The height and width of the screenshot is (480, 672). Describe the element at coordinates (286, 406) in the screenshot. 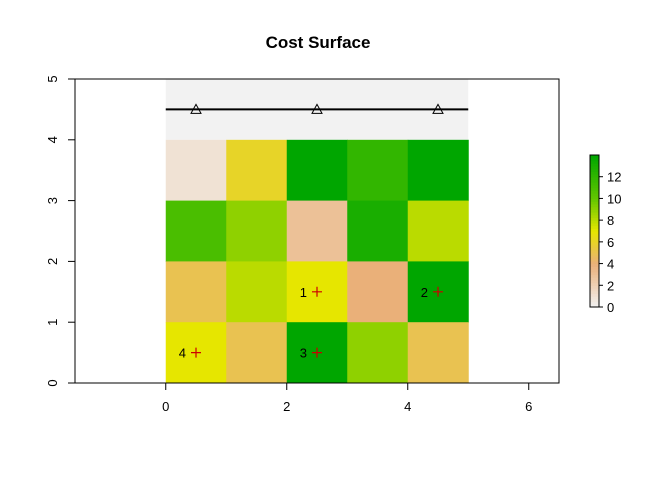

I see `x-tick-label: 2` at that location.